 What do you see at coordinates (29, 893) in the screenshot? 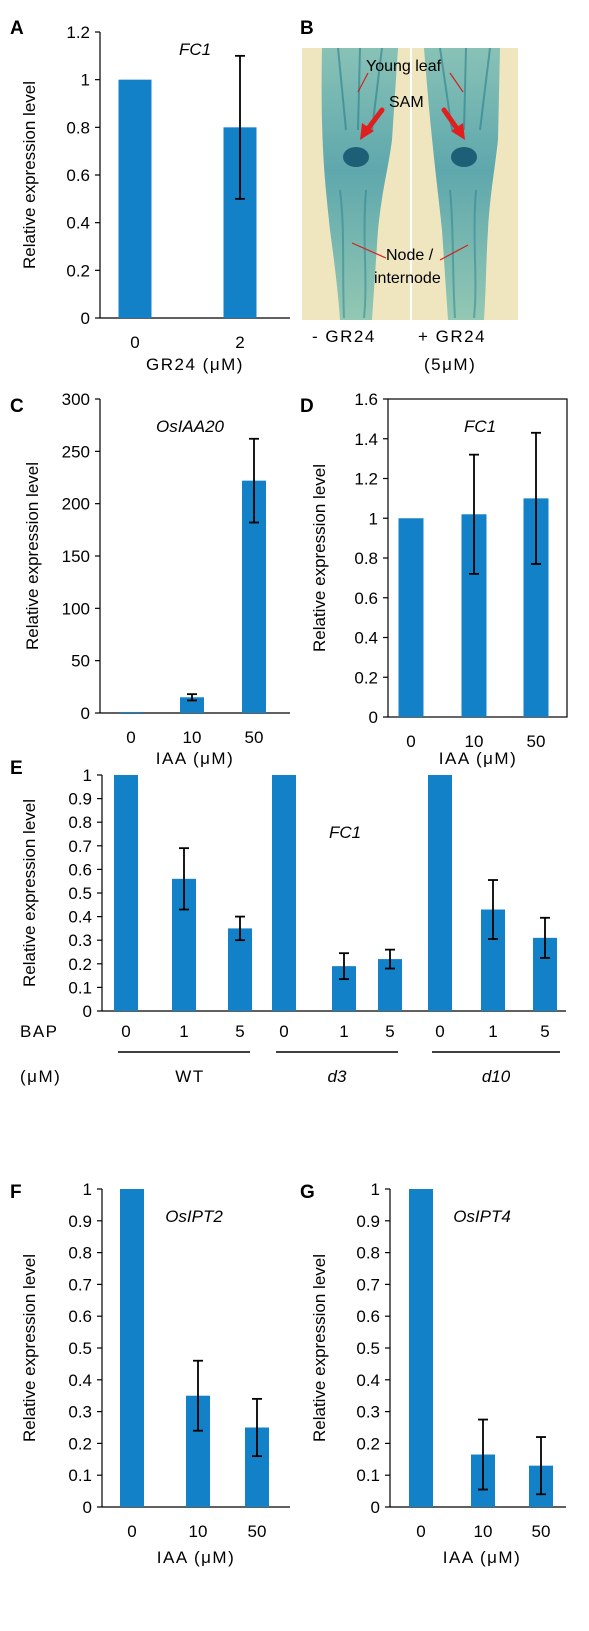
I see `y-axis-label-e: Relative expression level` at bounding box center [29, 893].